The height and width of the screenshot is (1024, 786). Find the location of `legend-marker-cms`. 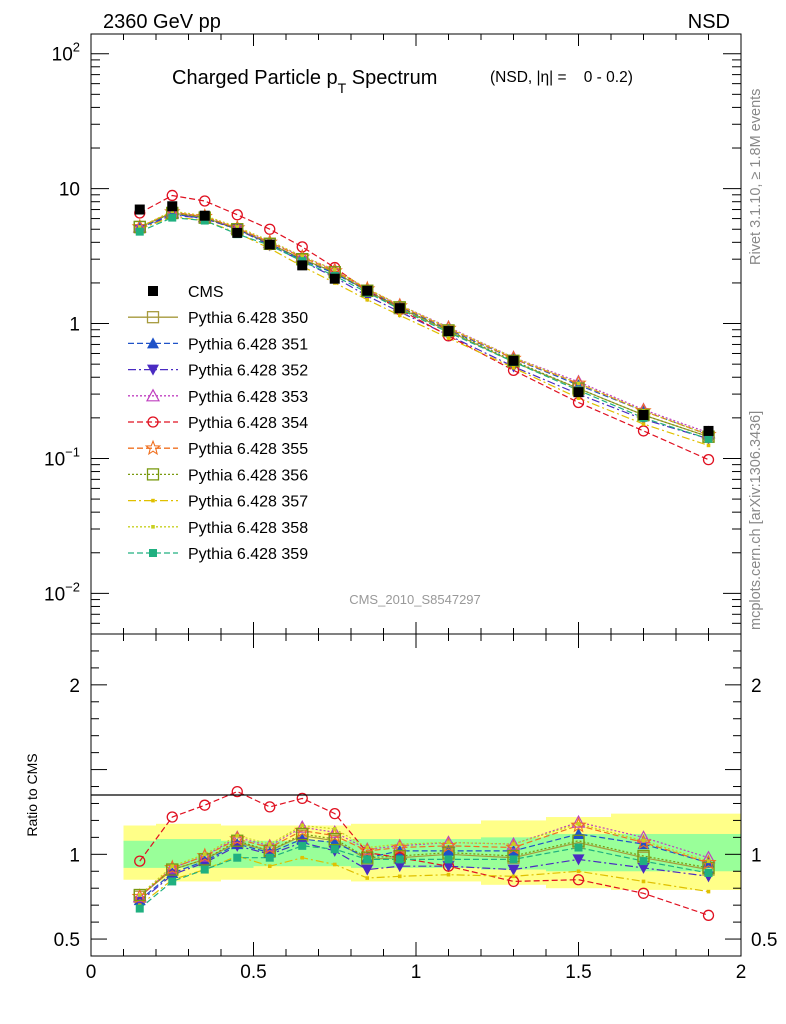

legend-marker-cms is located at coordinates (153, 291).